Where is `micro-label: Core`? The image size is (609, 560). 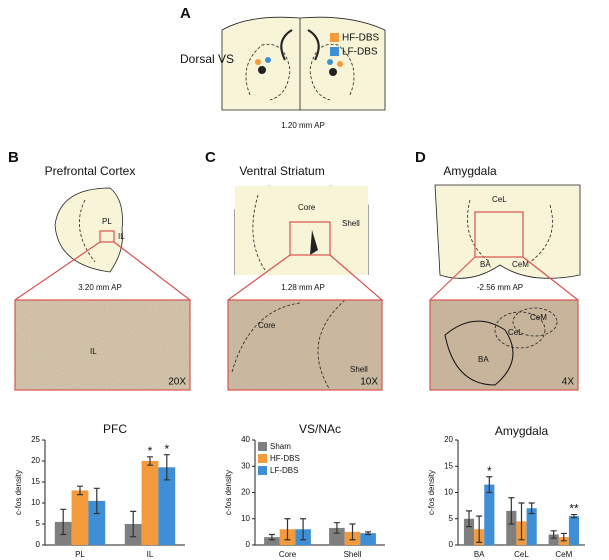
micro-label: Core is located at coordinates (267, 325).